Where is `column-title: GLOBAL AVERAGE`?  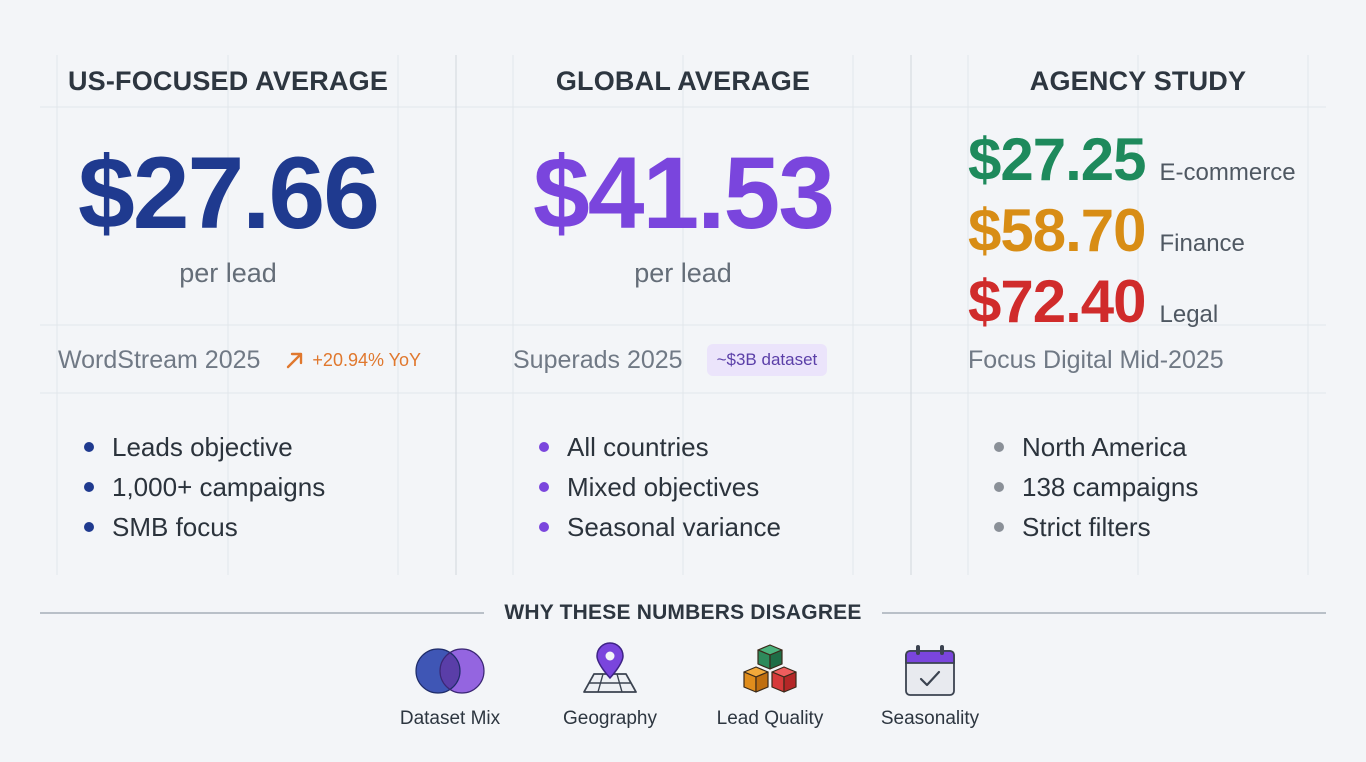
column-title: GLOBAL AVERAGE is located at coordinates (683, 81).